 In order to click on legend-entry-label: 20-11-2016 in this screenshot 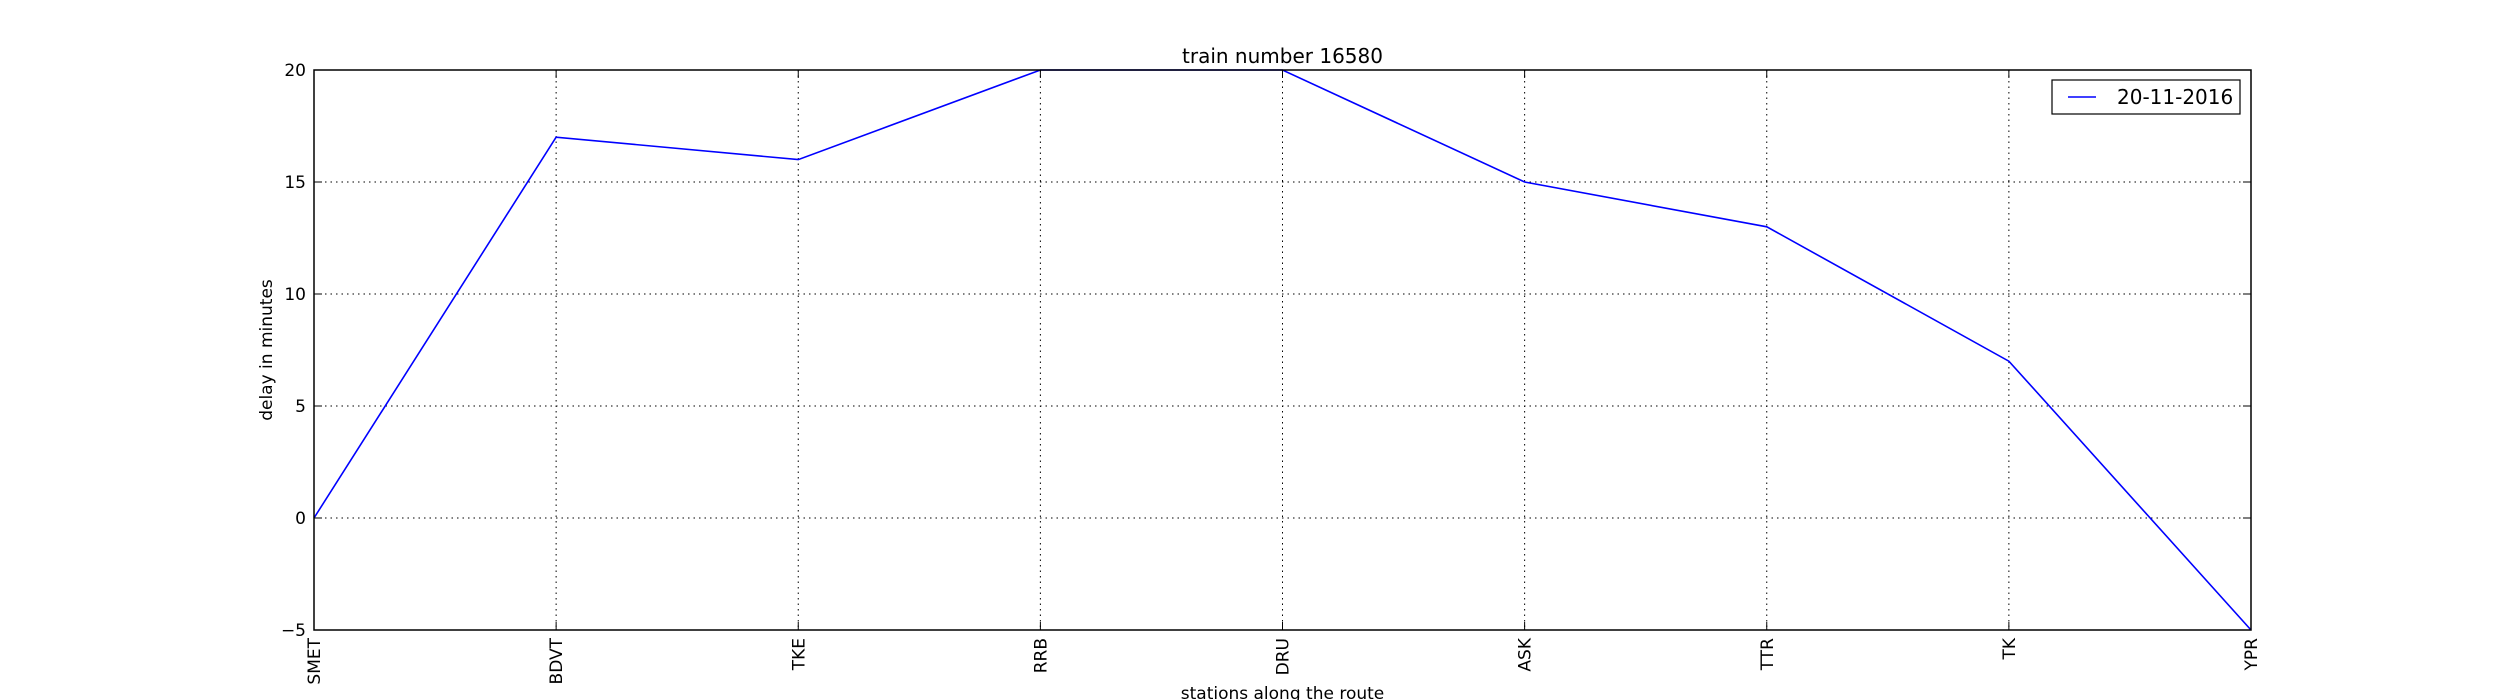, I will do `click(2175, 97)`.